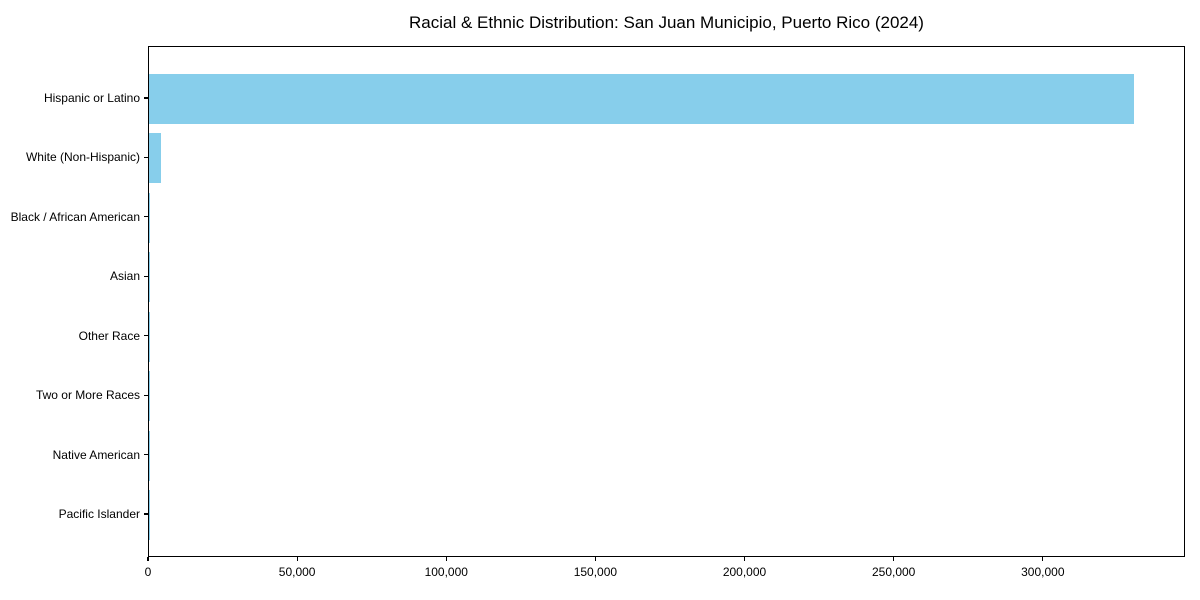 This screenshot has height=600, width=1200. Describe the element at coordinates (155, 158) in the screenshot. I see `bar-white-non-hispanic` at that location.